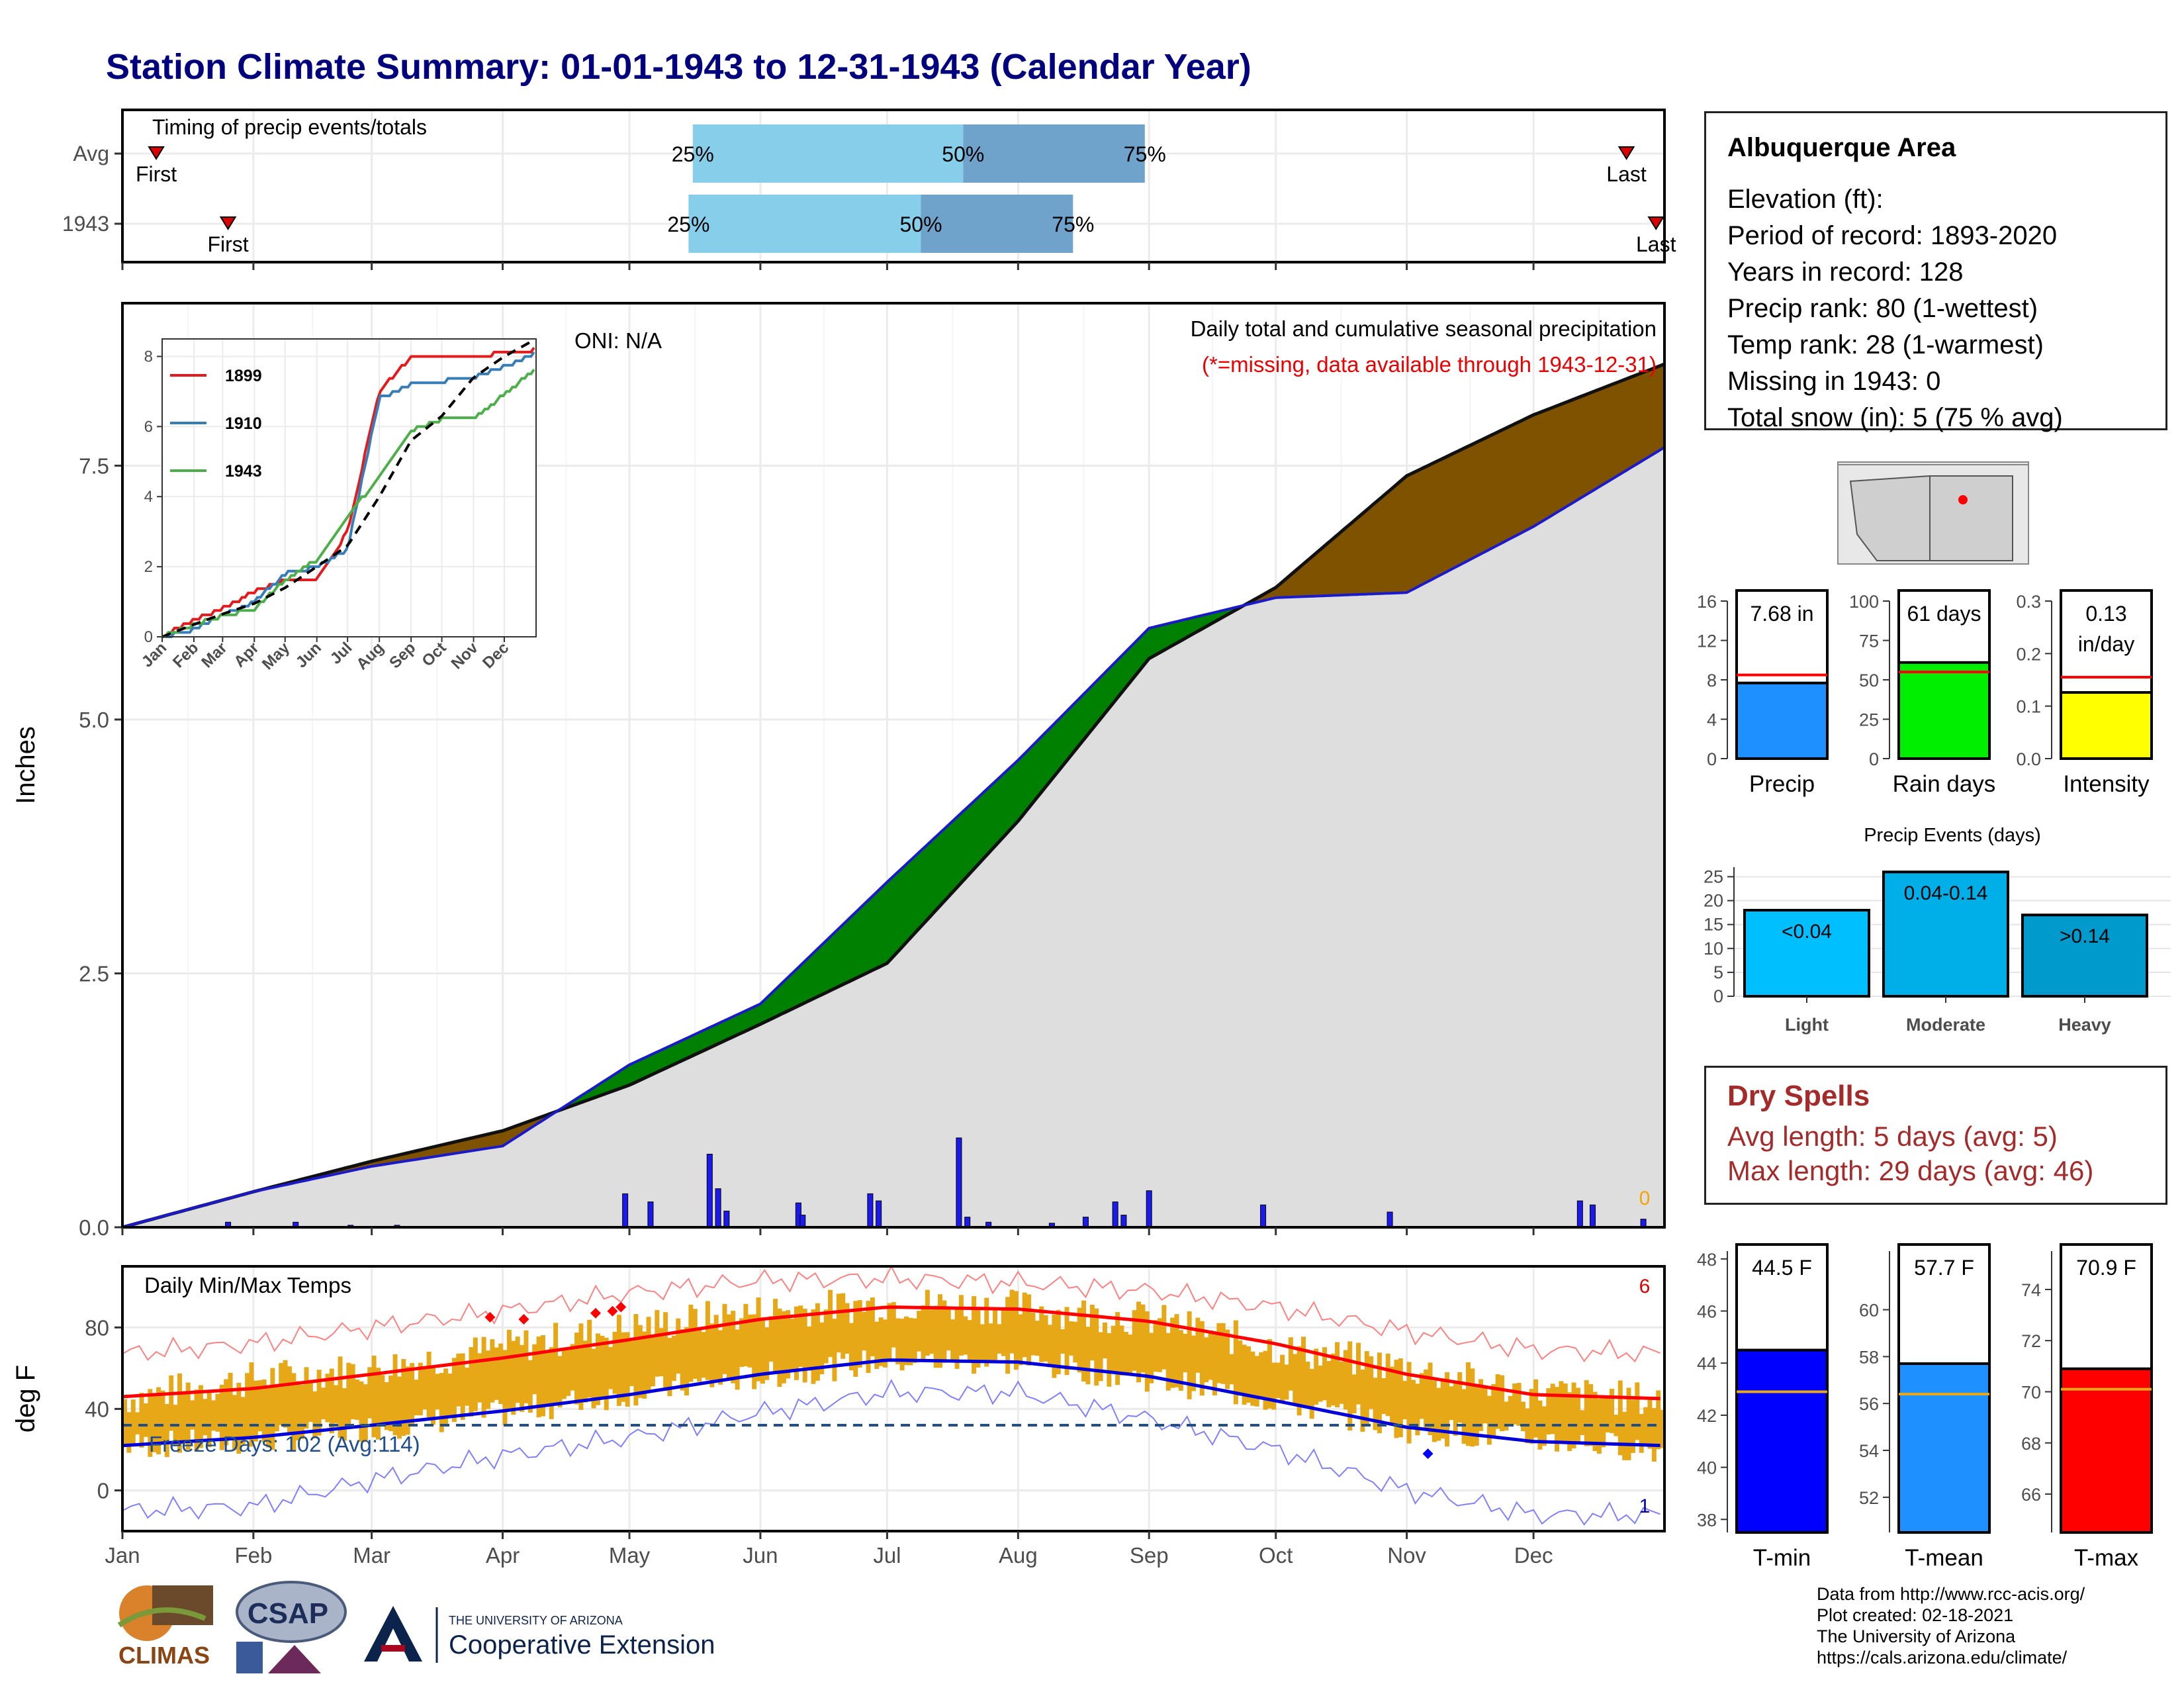 The width and height of the screenshot is (2184, 1688). Describe the element at coordinates (1712, 720) in the screenshot. I see `bar-panel-ytick-label: 4` at that location.